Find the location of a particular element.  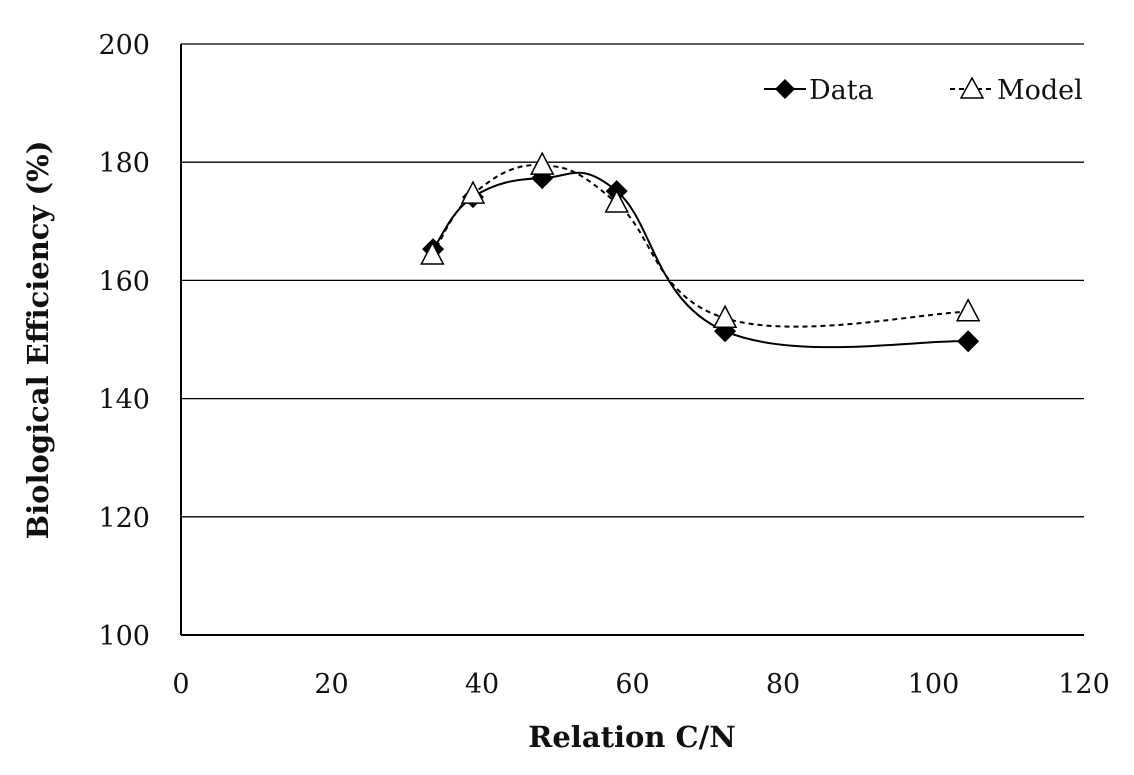

data-point-diamond is located at coordinates (968, 341).